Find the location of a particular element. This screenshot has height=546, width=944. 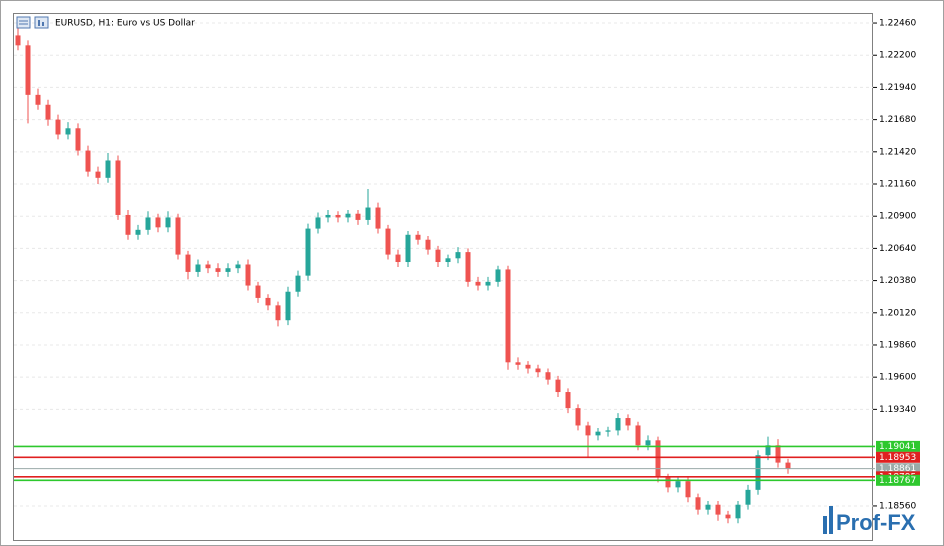

y-tick-label: 1.22200 is located at coordinates (897, 56).